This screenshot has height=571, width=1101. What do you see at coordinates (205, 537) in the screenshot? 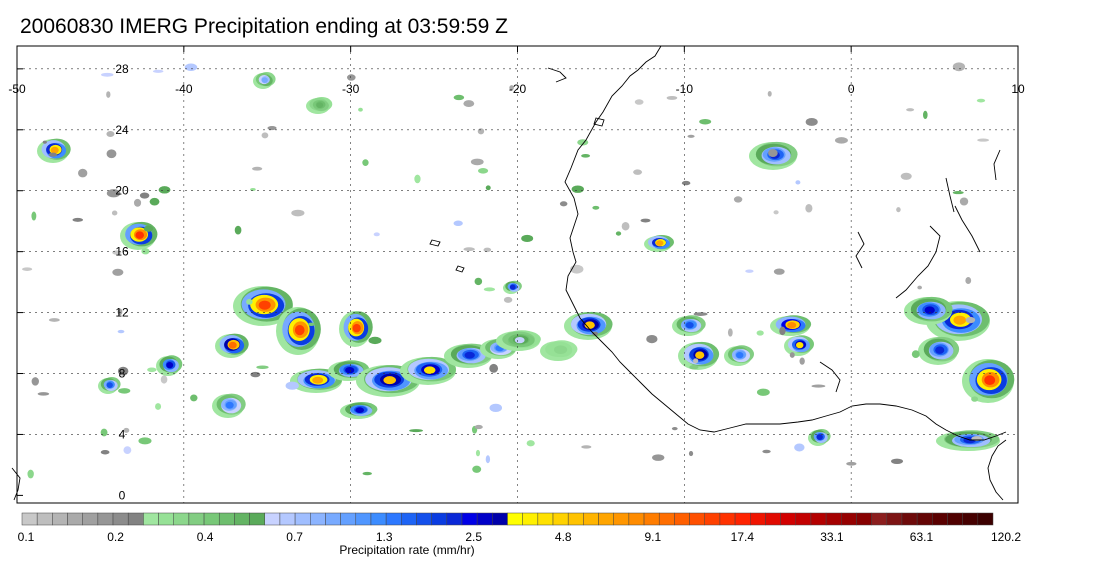
I see `colorbar-tick-label: 0.4` at bounding box center [205, 537].